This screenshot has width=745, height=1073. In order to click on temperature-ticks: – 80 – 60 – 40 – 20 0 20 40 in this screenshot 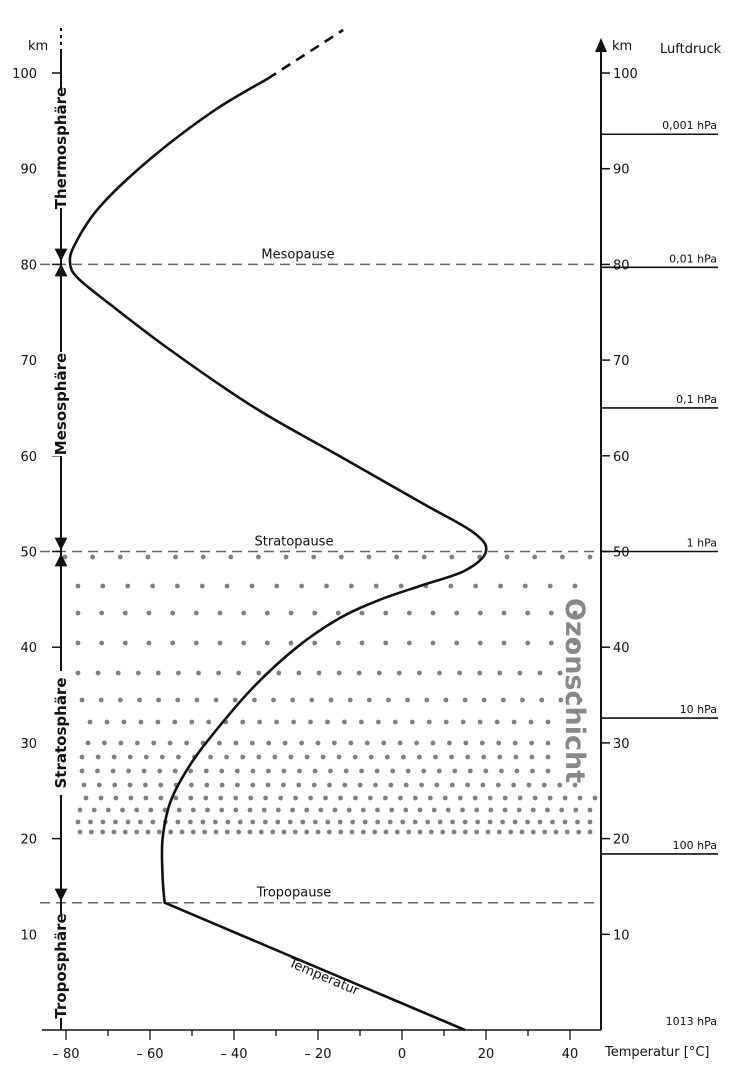, I will do `click(315, 1046)`.